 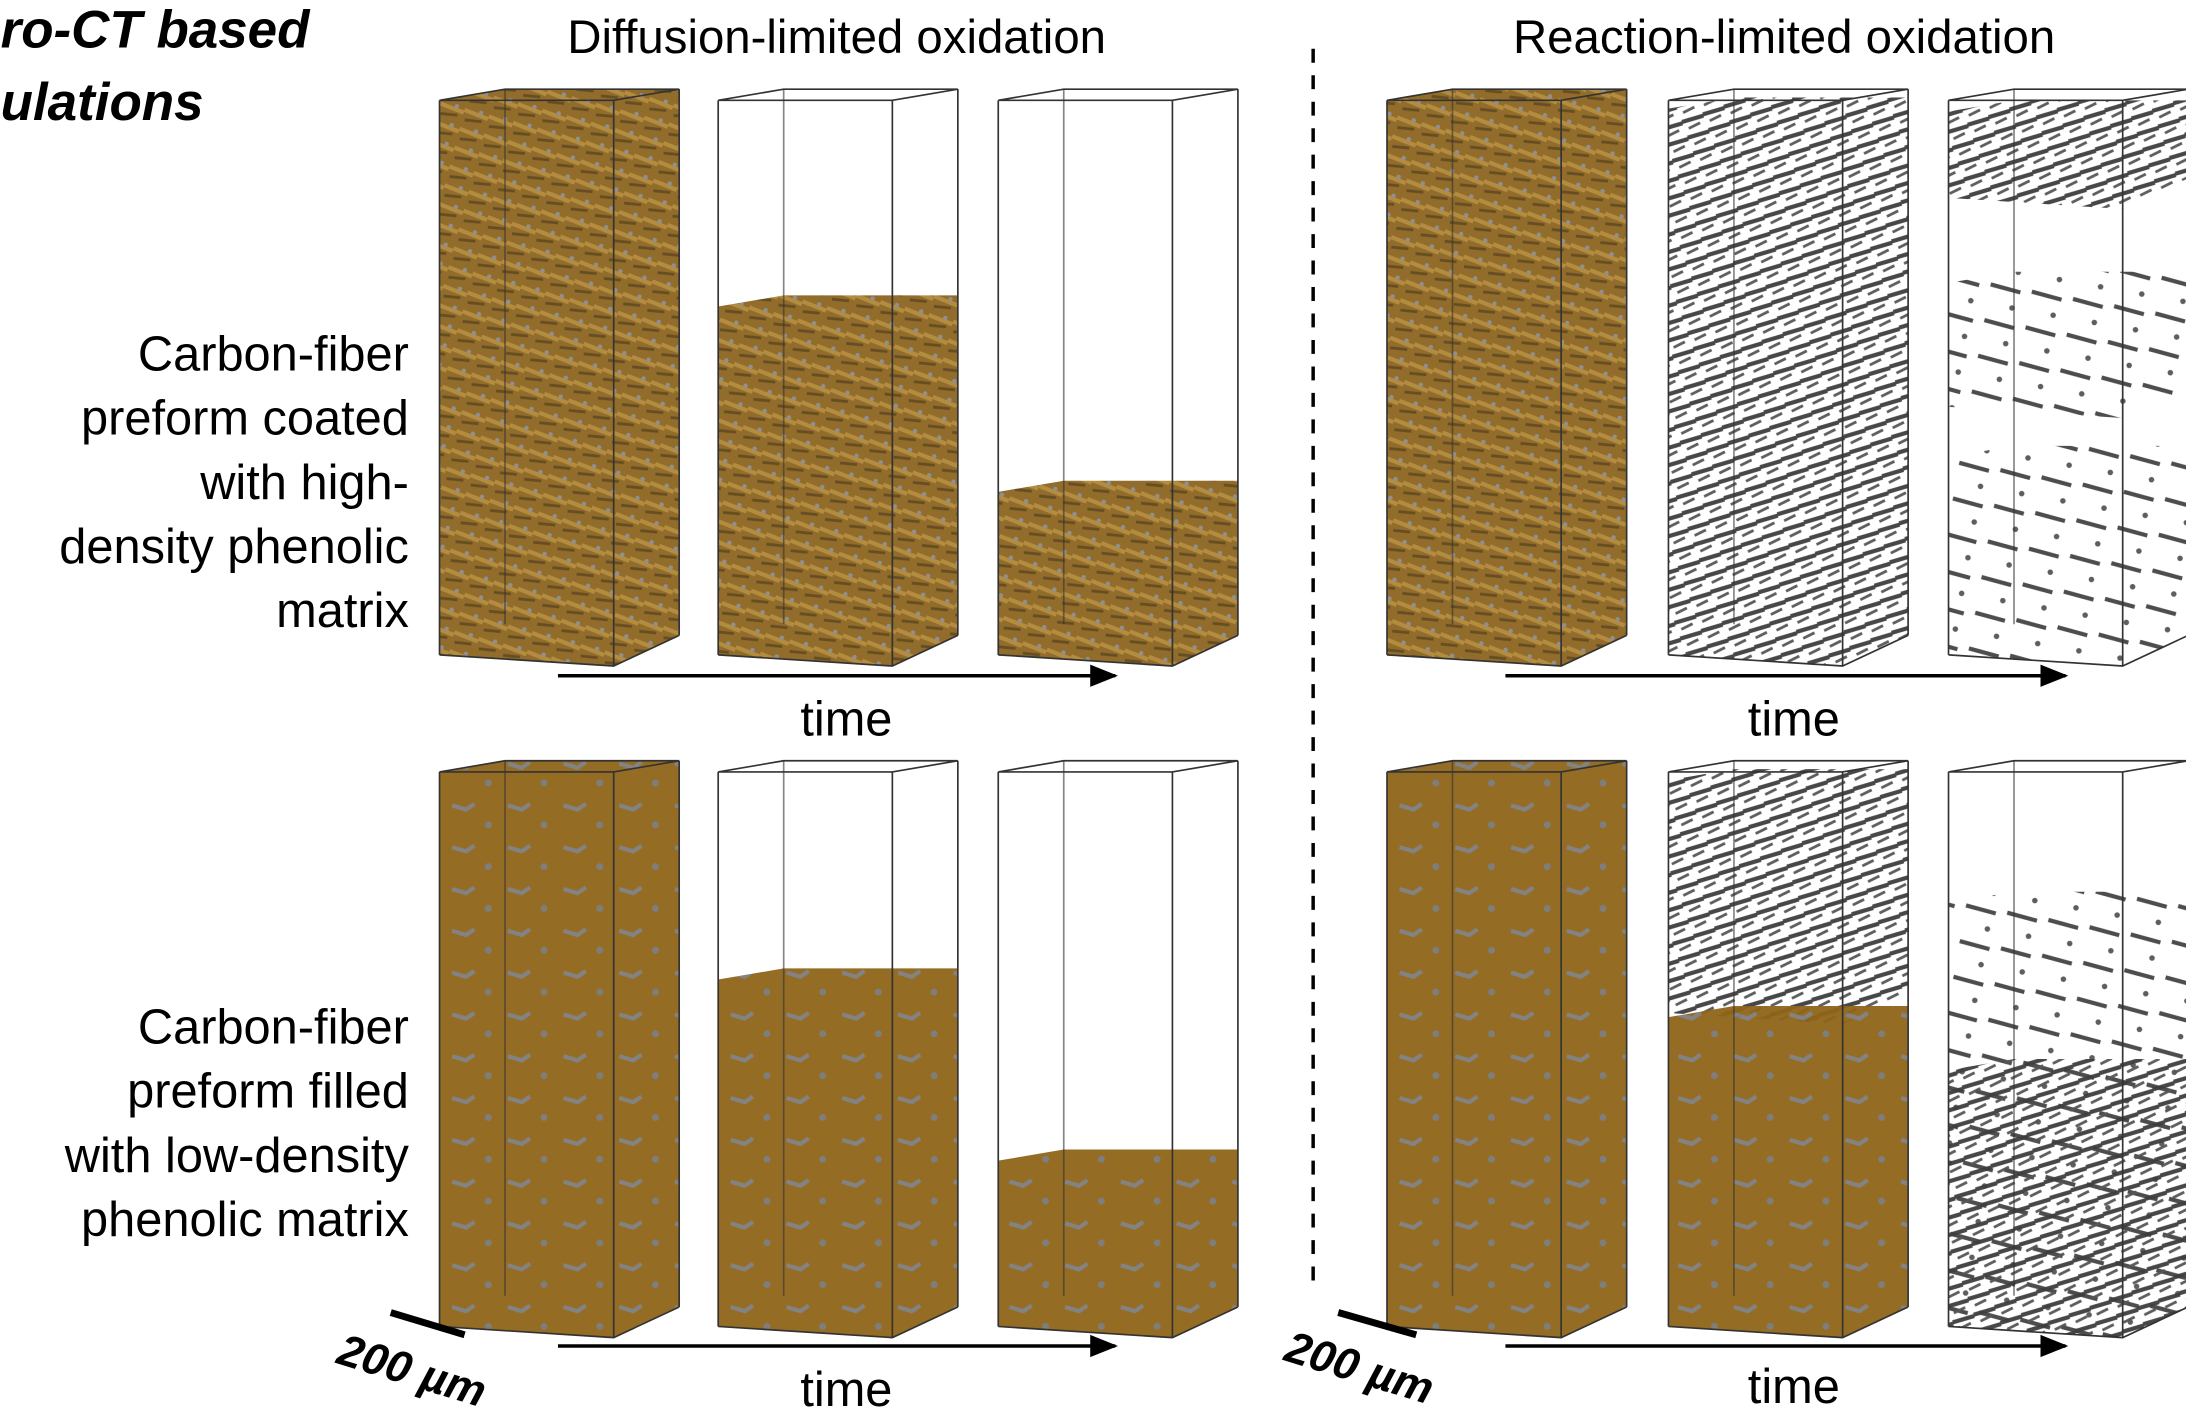 What do you see at coordinates (245, 1220) in the screenshot?
I see `row-label: phenolic matrix` at bounding box center [245, 1220].